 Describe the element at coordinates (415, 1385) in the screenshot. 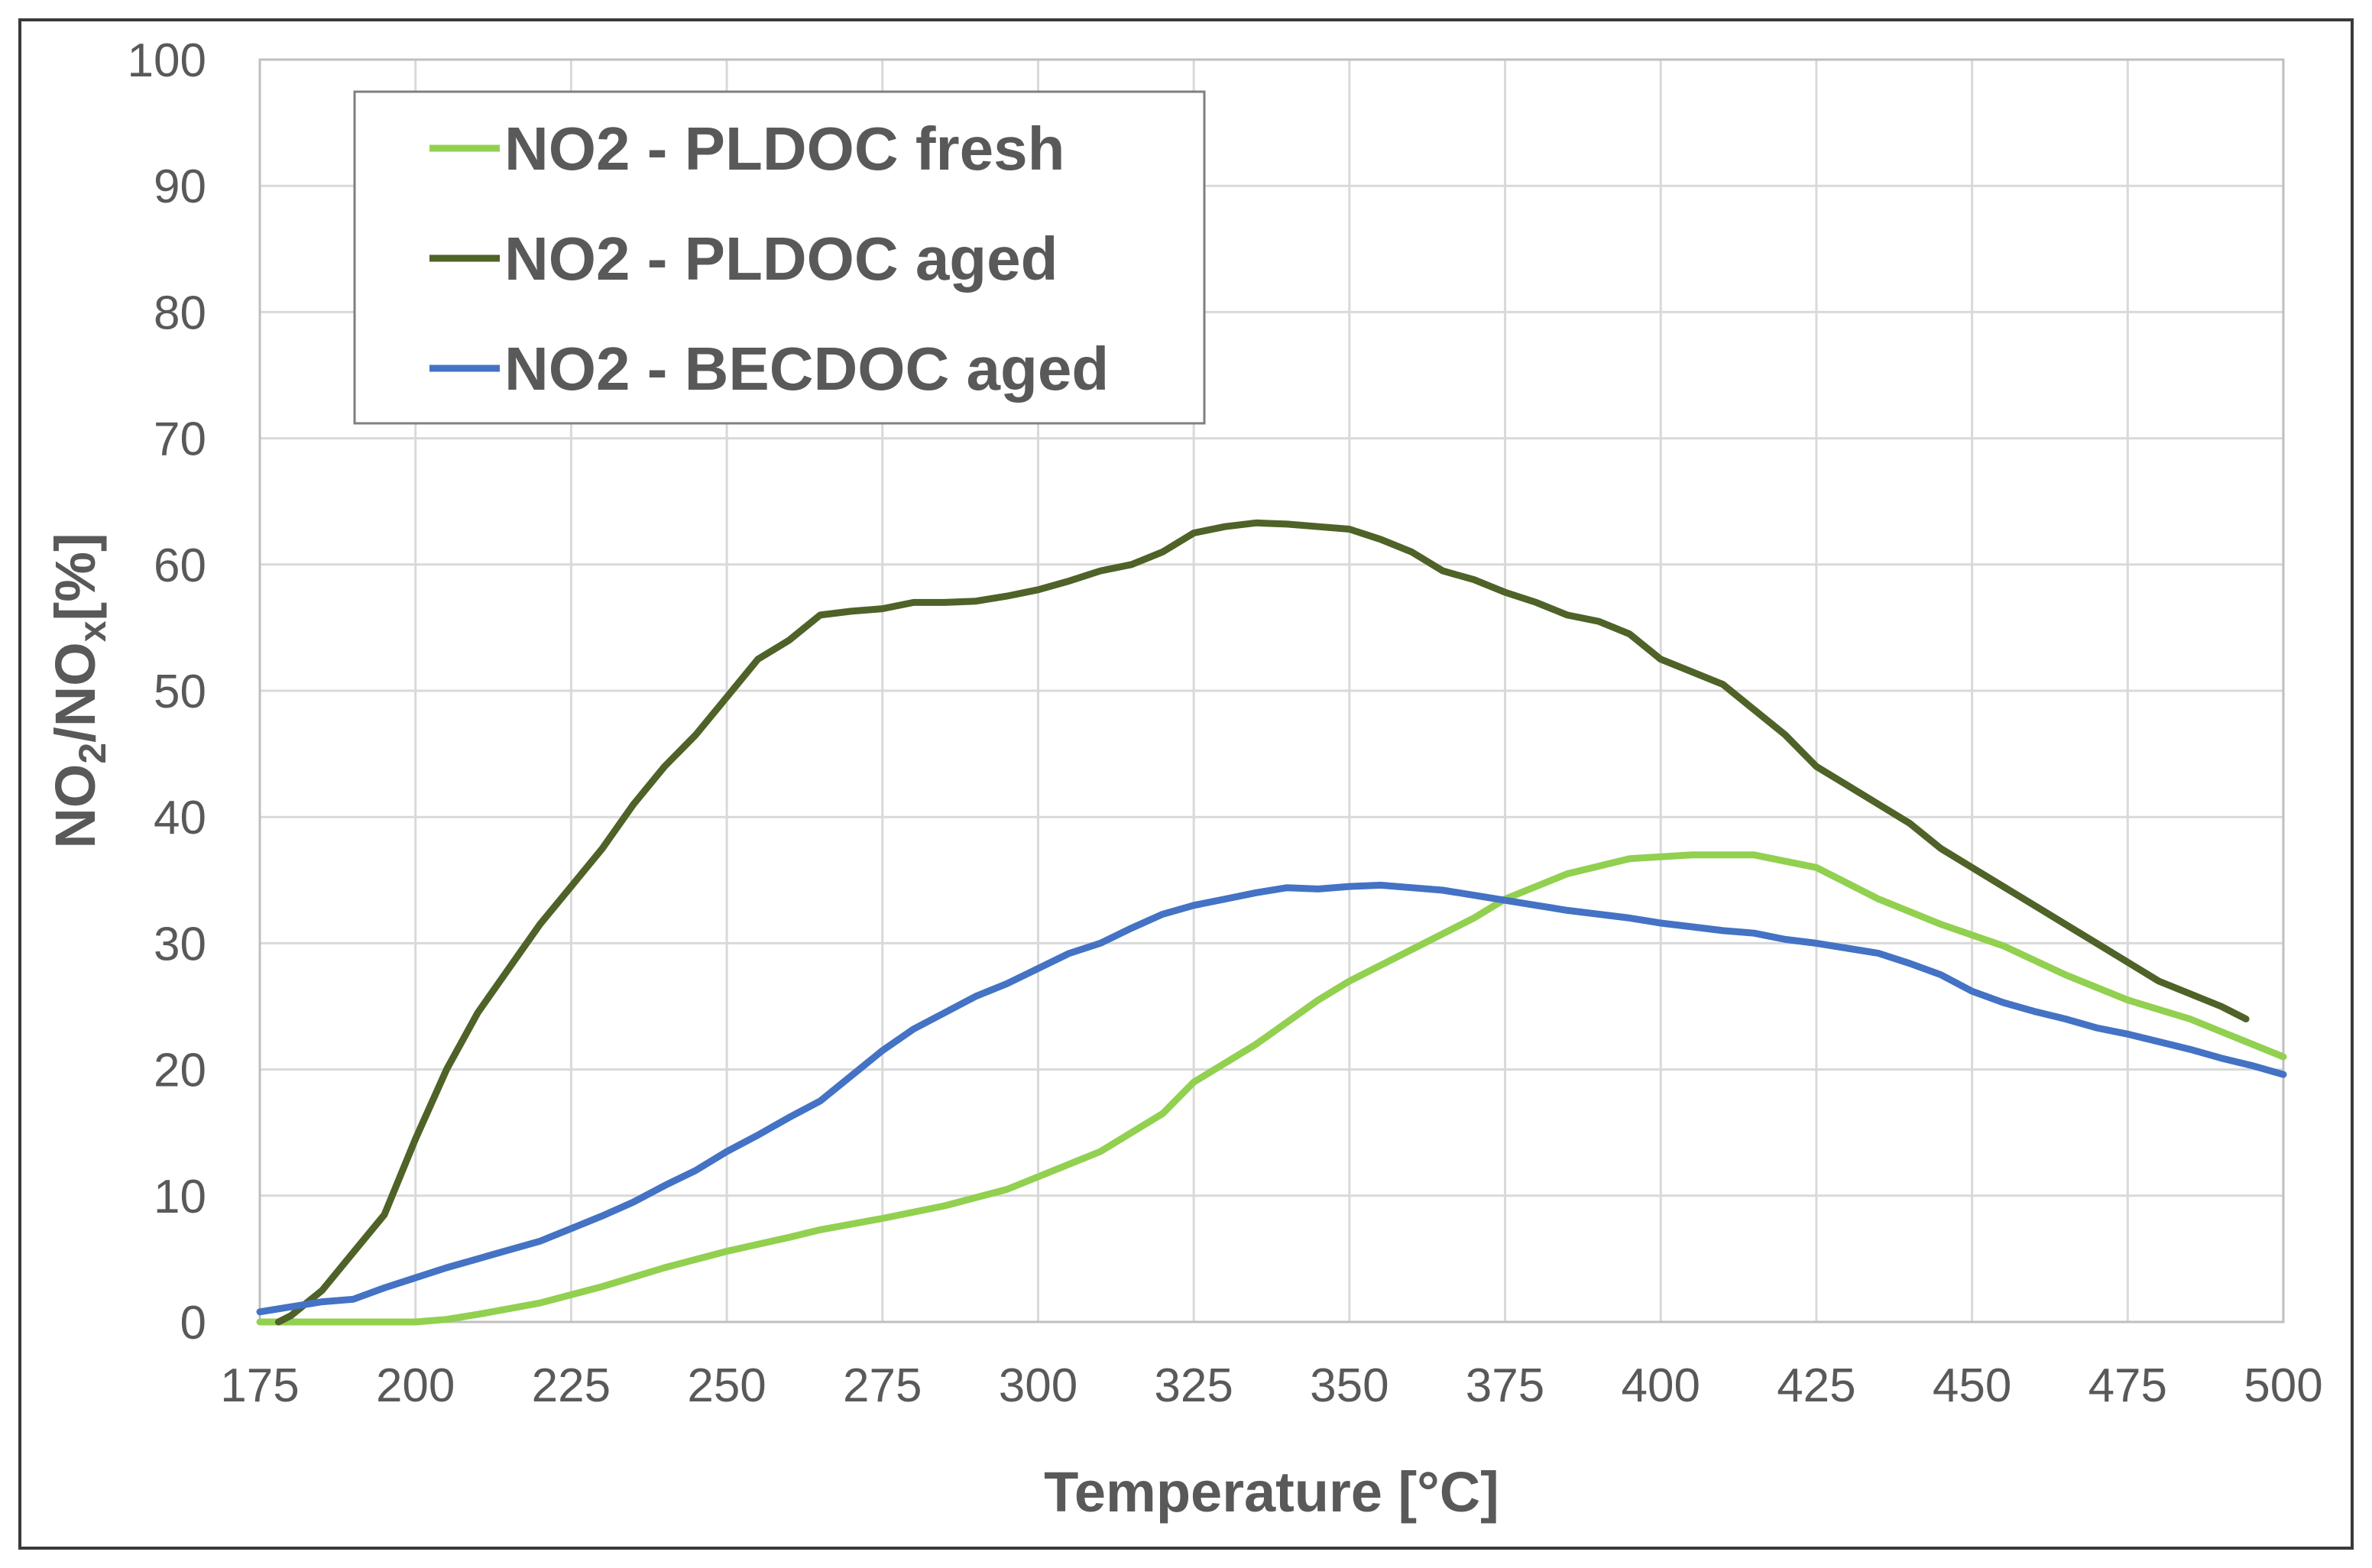

I see `x-tick-label: 200` at that location.